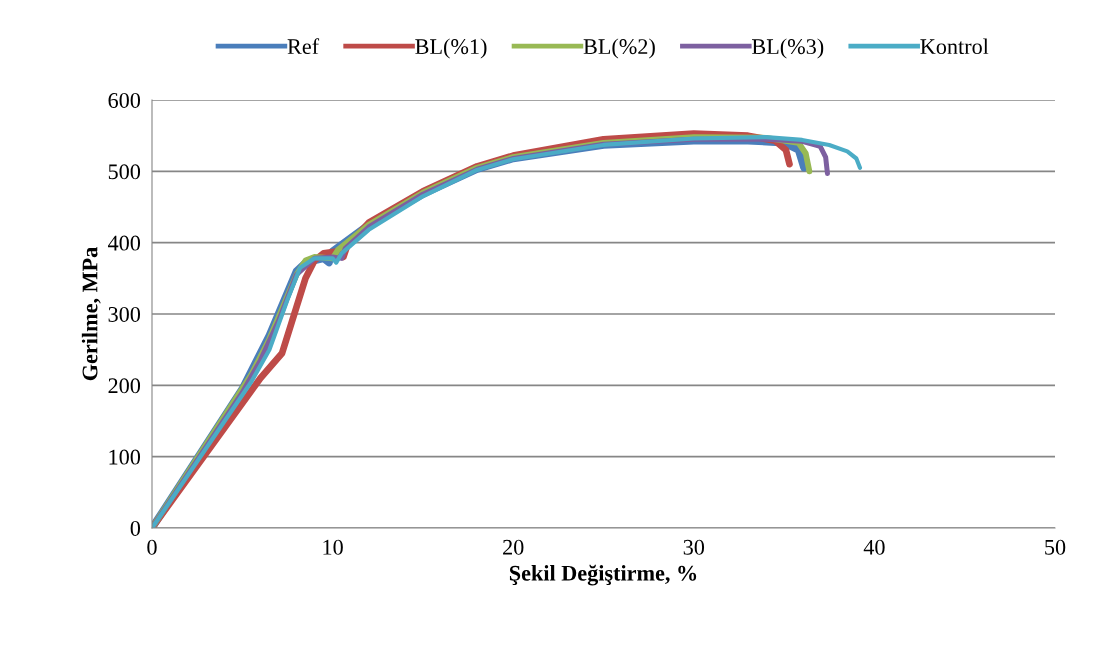  Describe the element at coordinates (694, 547) in the screenshot. I see `x-tick-label: 30` at that location.